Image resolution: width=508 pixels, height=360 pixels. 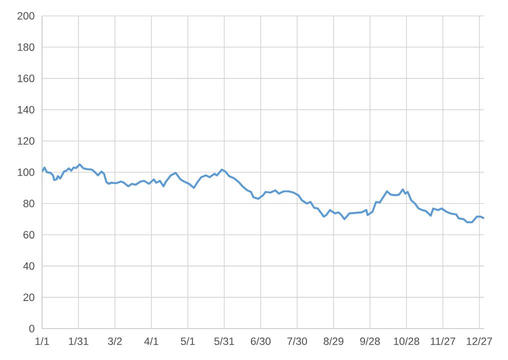 What do you see at coordinates (26, 110) in the screenshot?
I see `y-tick-label: 140` at bounding box center [26, 110].